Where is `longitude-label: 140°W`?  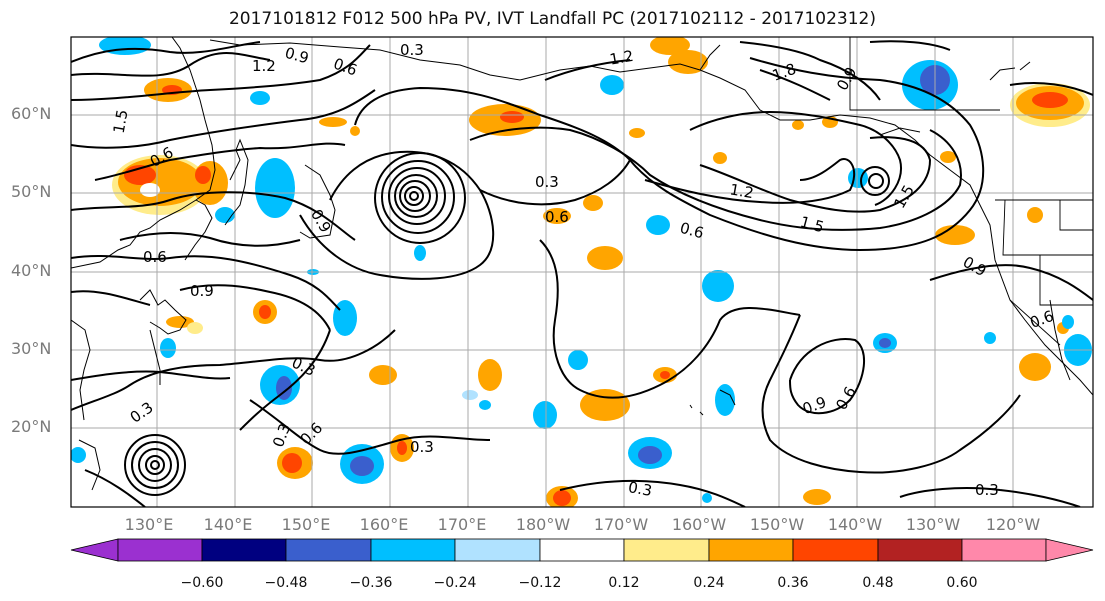 longitude-label: 140°W is located at coordinates (855, 524).